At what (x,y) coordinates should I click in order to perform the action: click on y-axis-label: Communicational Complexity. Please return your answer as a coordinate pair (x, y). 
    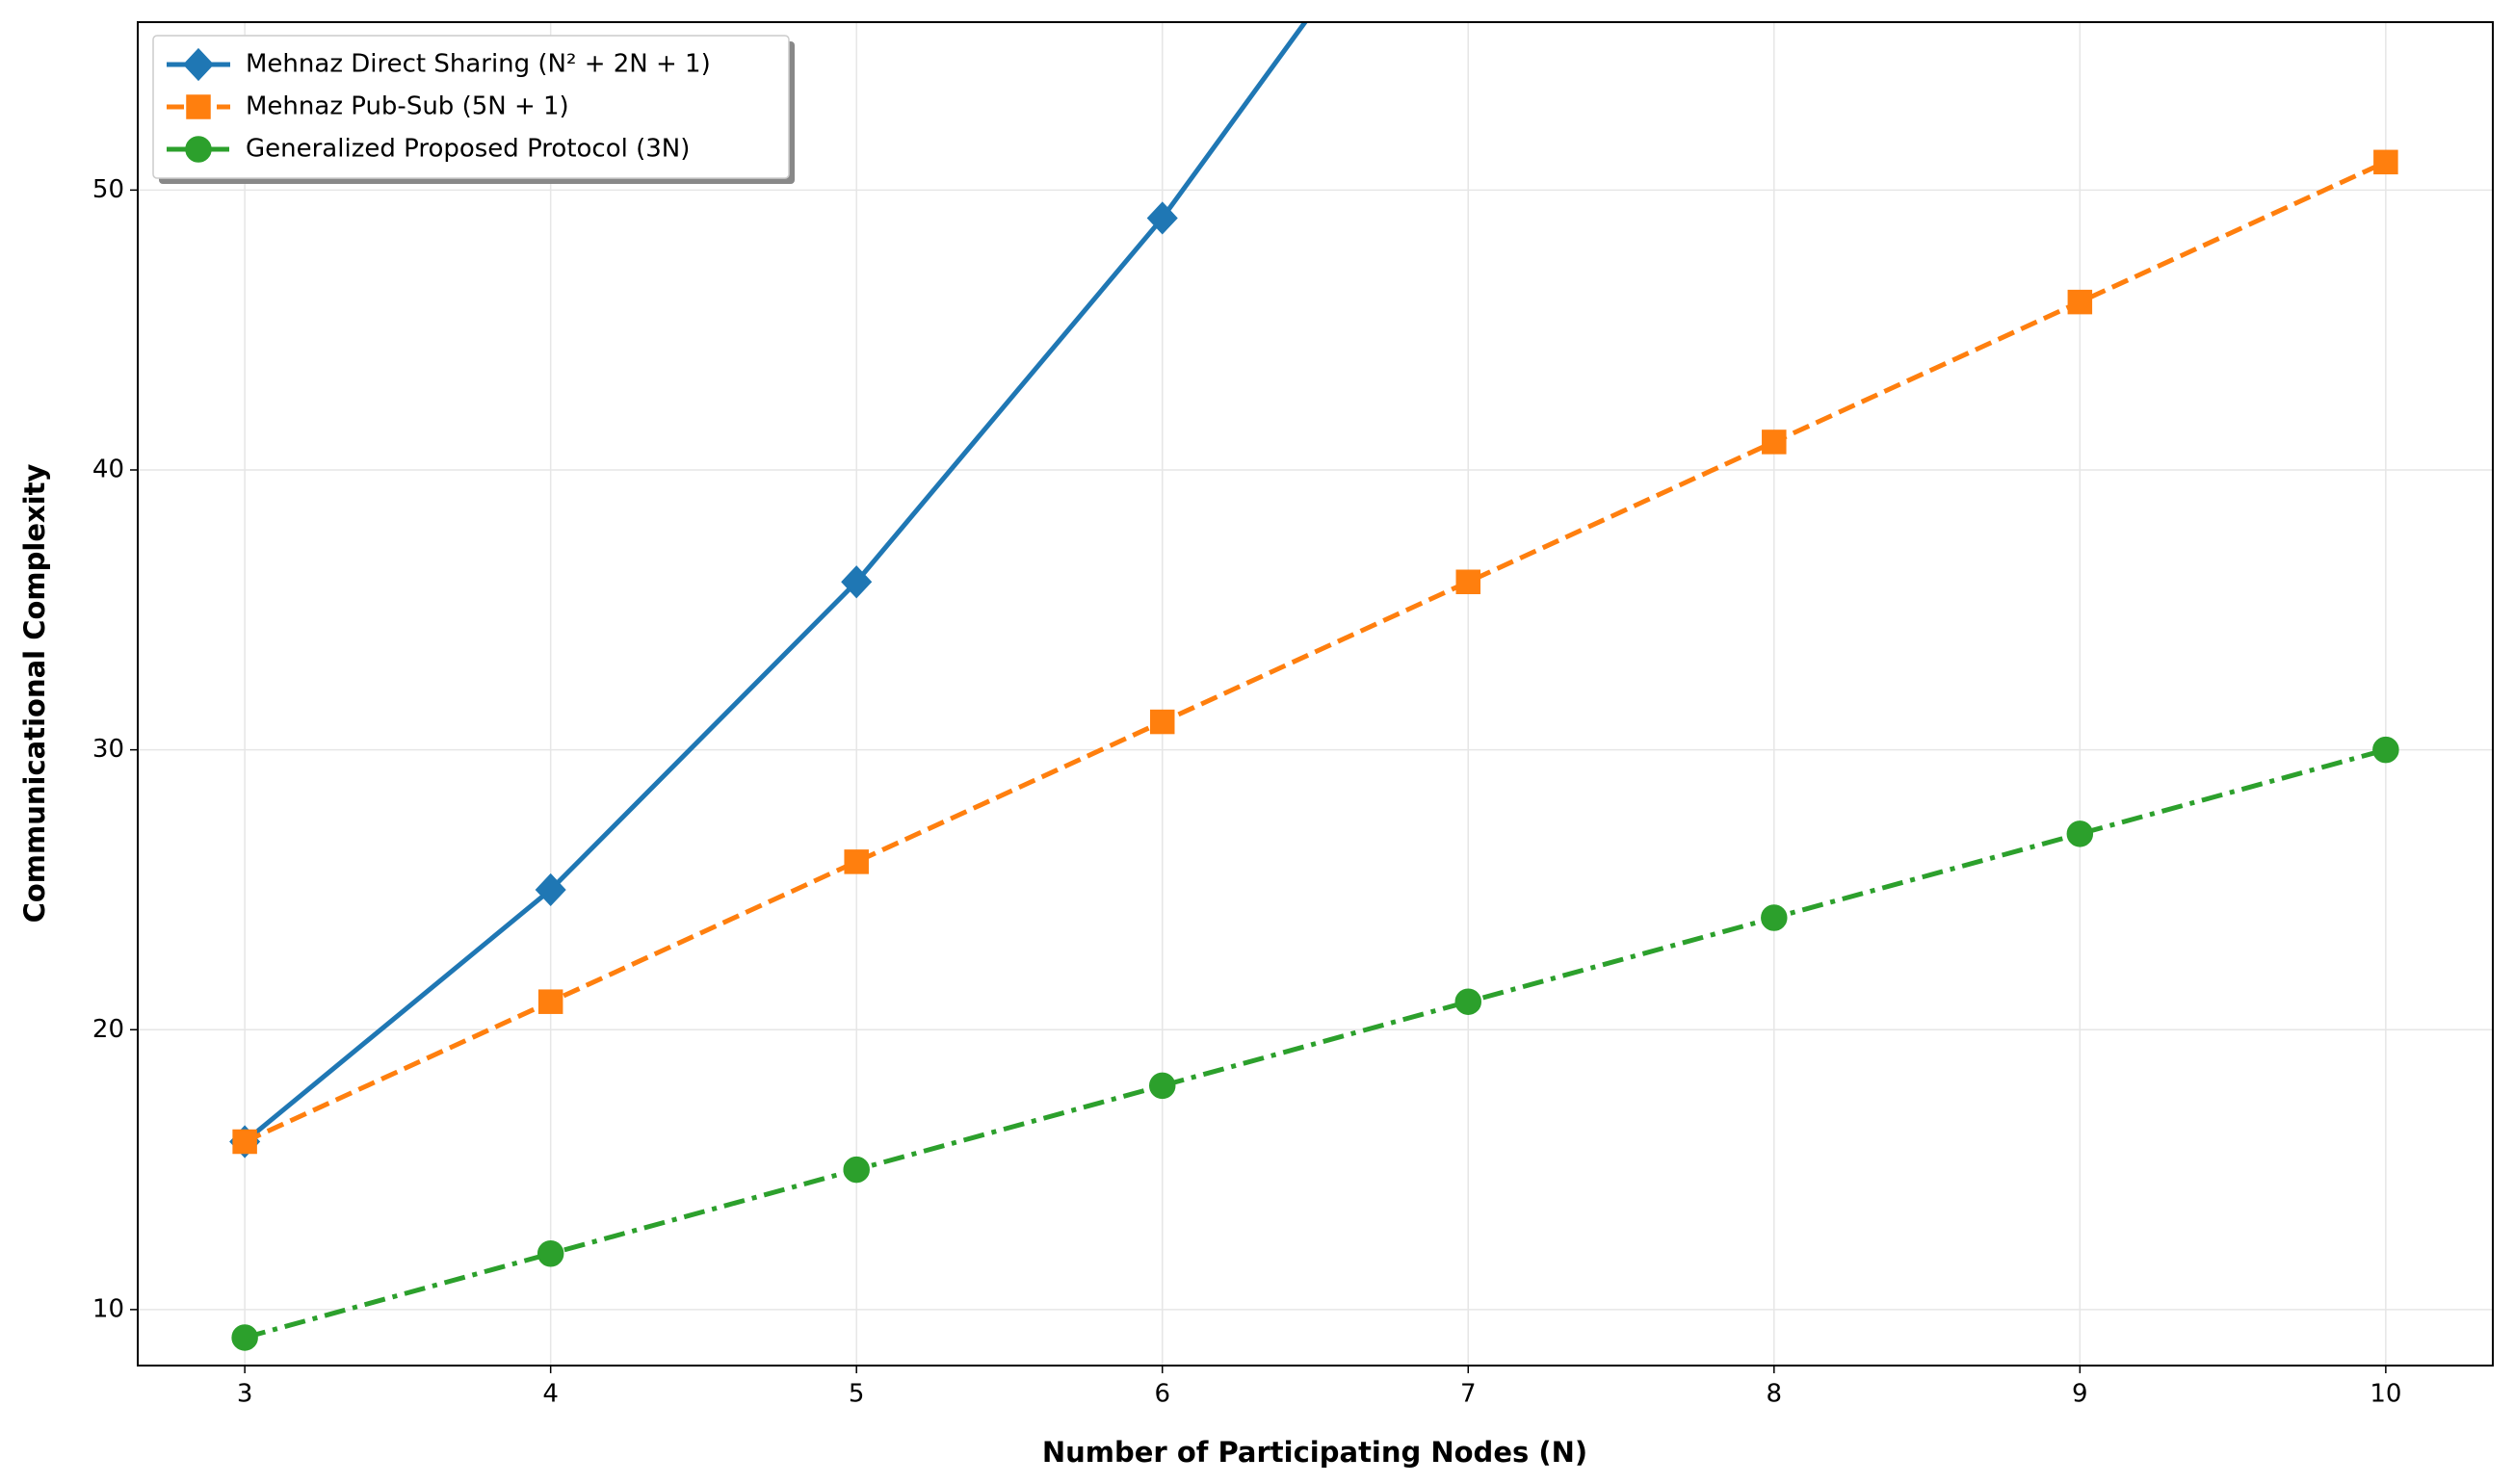
    Looking at the image, I should click on (34, 694).